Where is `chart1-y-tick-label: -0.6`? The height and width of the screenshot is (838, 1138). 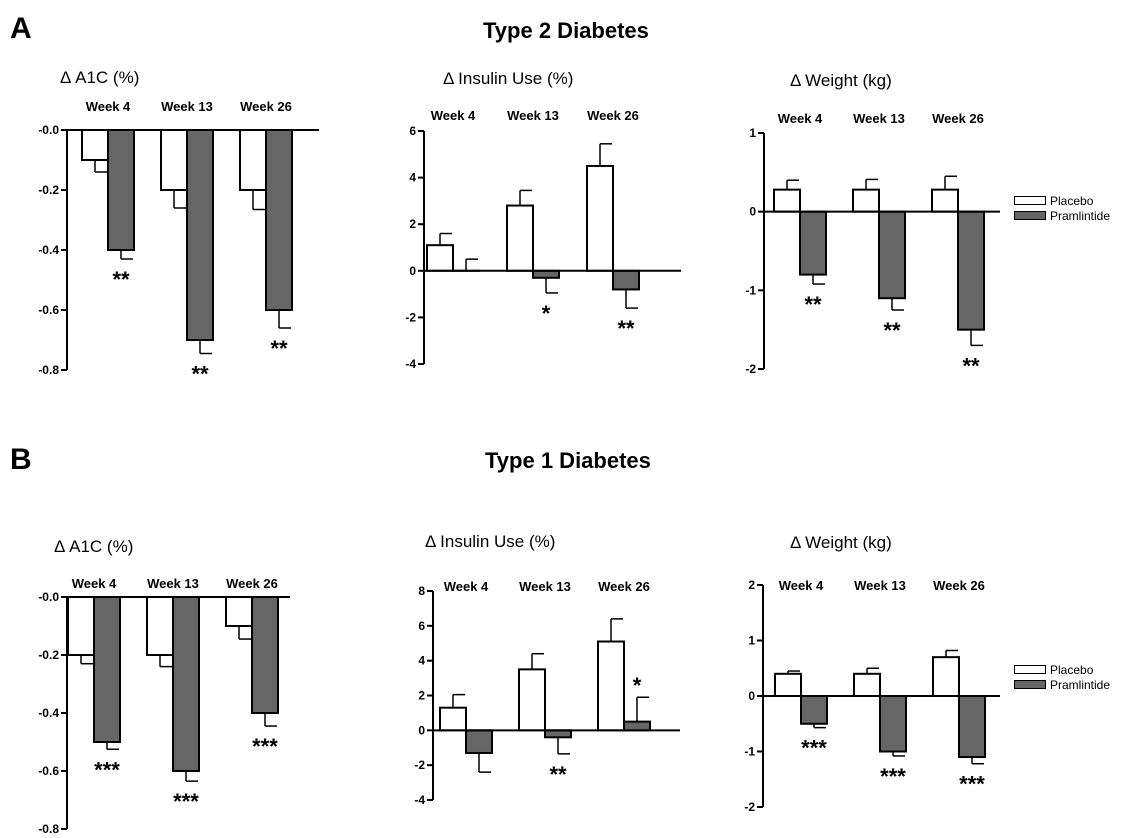
chart1-y-tick-label: -0.6 is located at coordinates (48, 310).